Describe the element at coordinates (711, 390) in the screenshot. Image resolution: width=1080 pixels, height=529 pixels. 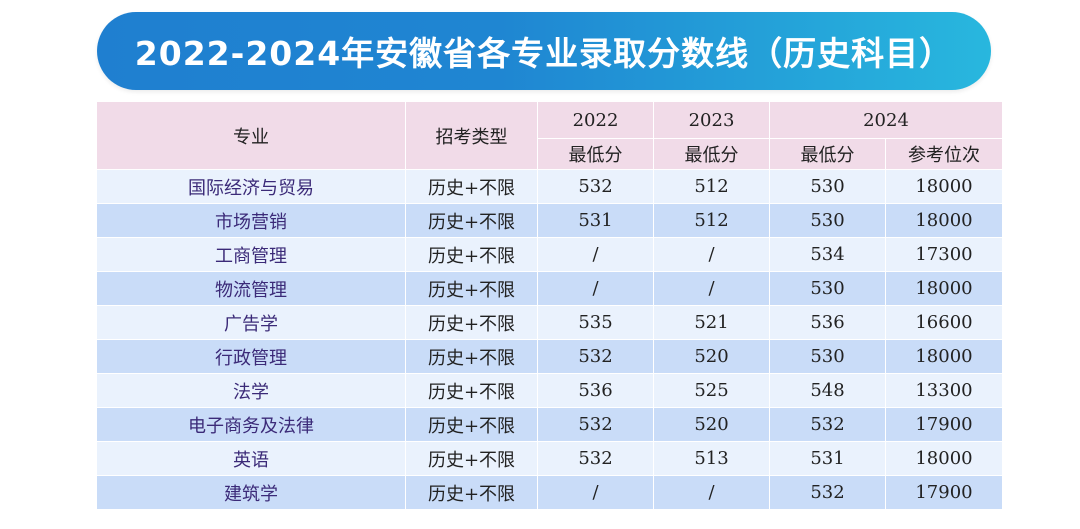
I see `score-2023-cell: 525` at that location.